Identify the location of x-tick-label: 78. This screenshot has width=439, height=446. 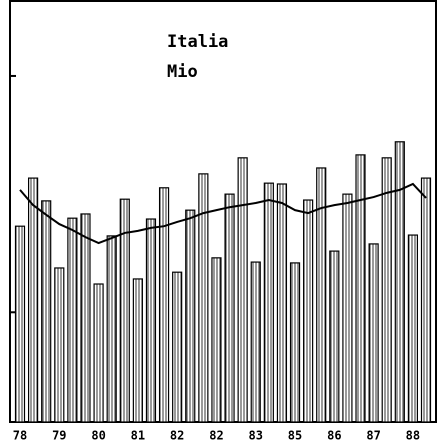
(20, 436).